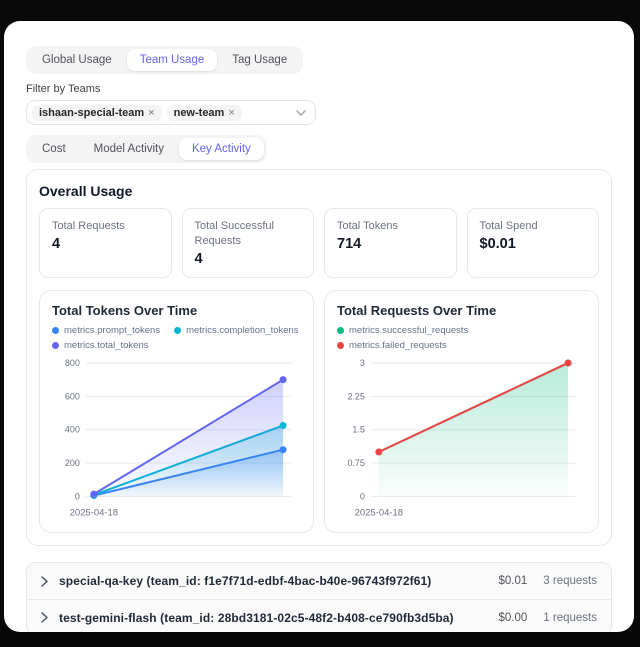 The height and width of the screenshot is (647, 640). Describe the element at coordinates (234, 233) in the screenshot. I see `stat-label: Total Successful Requests` at that location.